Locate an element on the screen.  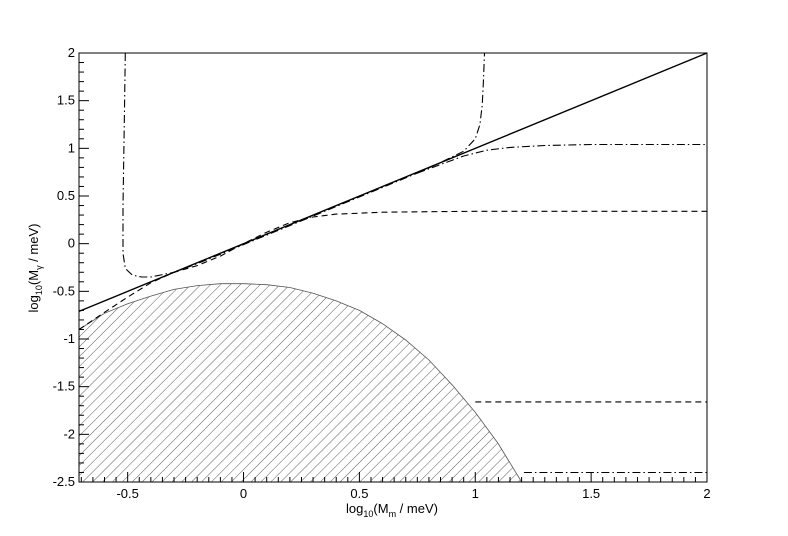
y-tick-label: 2 is located at coordinates (71, 52).